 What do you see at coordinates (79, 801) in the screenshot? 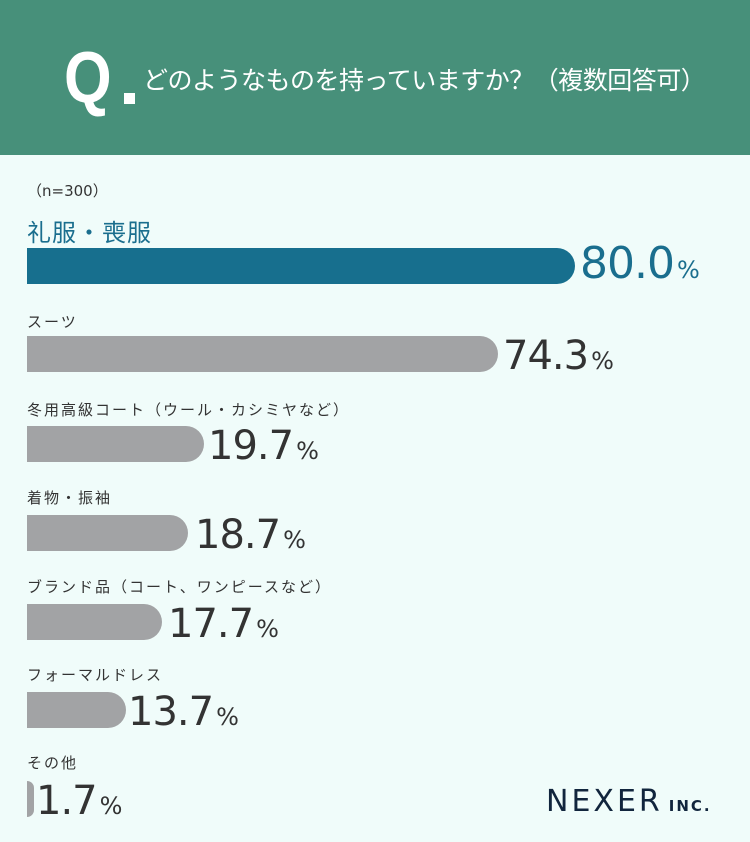
I see `value-label: 1.7%` at bounding box center [79, 801].